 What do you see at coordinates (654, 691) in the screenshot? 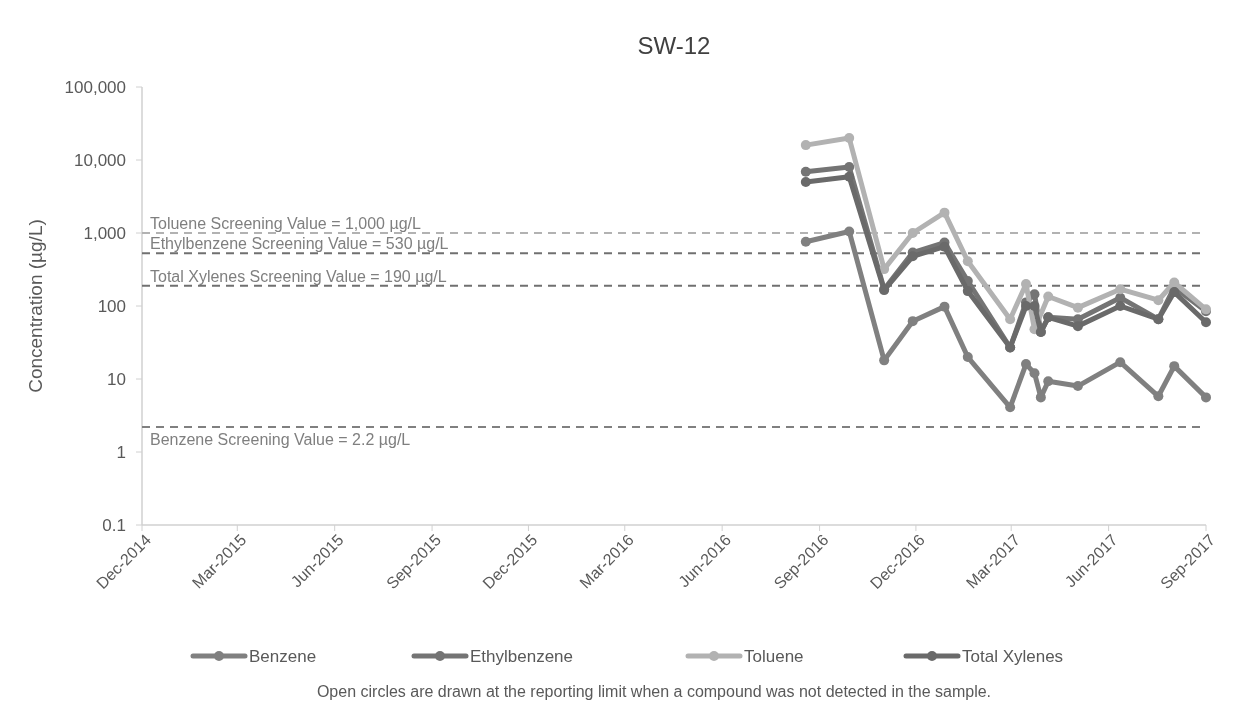
I see `text: Open circles are drawn at the reporting limit when a compound was not detected in the sample.` at bounding box center [654, 691].